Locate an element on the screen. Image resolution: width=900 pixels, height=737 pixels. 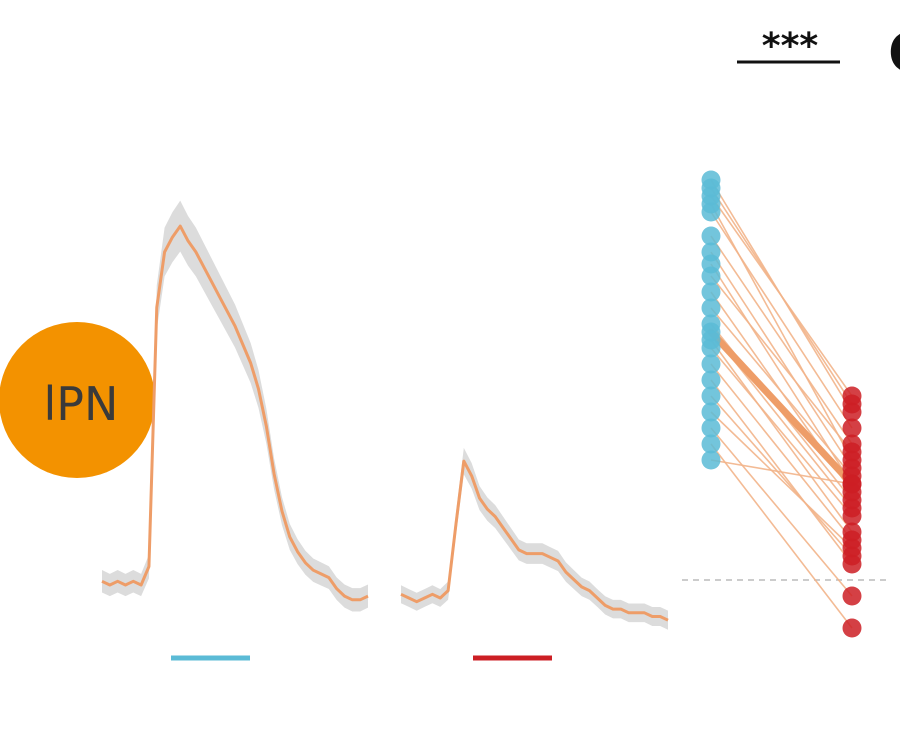
badge-label: lPN is located at coordinates (81, 404).